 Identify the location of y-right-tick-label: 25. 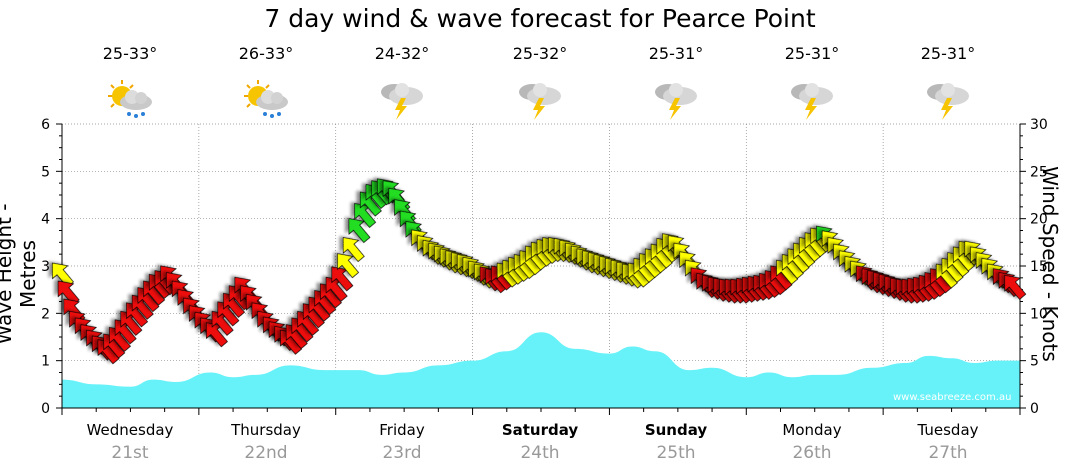
(1039, 172).